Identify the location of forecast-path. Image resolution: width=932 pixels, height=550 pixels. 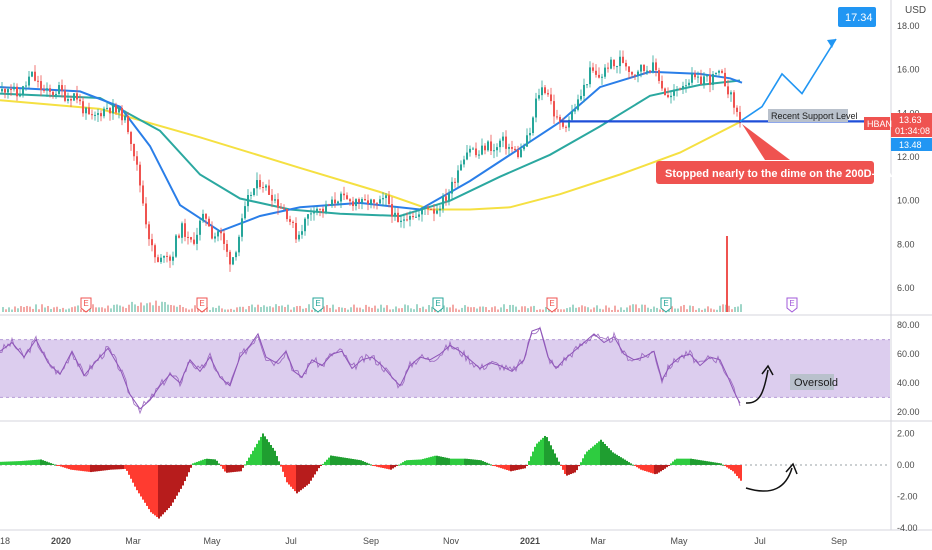
(788, 80).